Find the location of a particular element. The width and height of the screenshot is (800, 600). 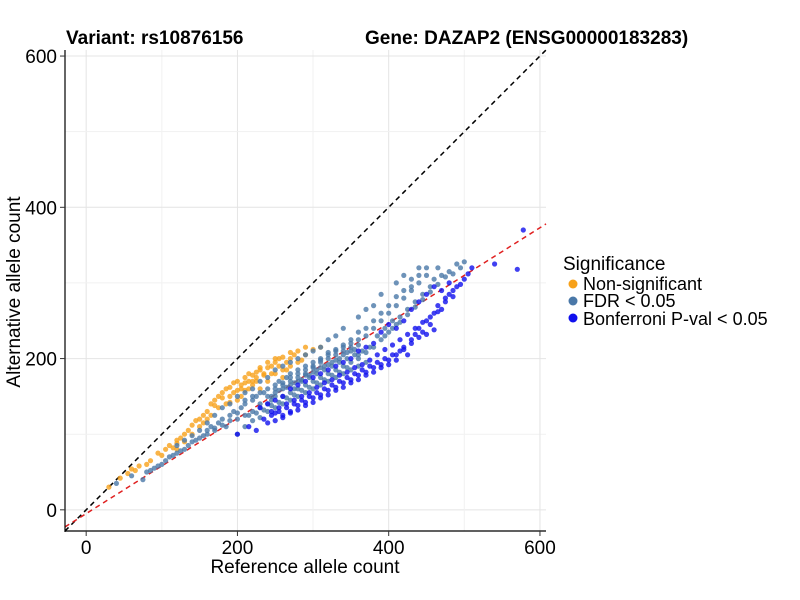

legend-title: Significance is located at coordinates (614, 264).